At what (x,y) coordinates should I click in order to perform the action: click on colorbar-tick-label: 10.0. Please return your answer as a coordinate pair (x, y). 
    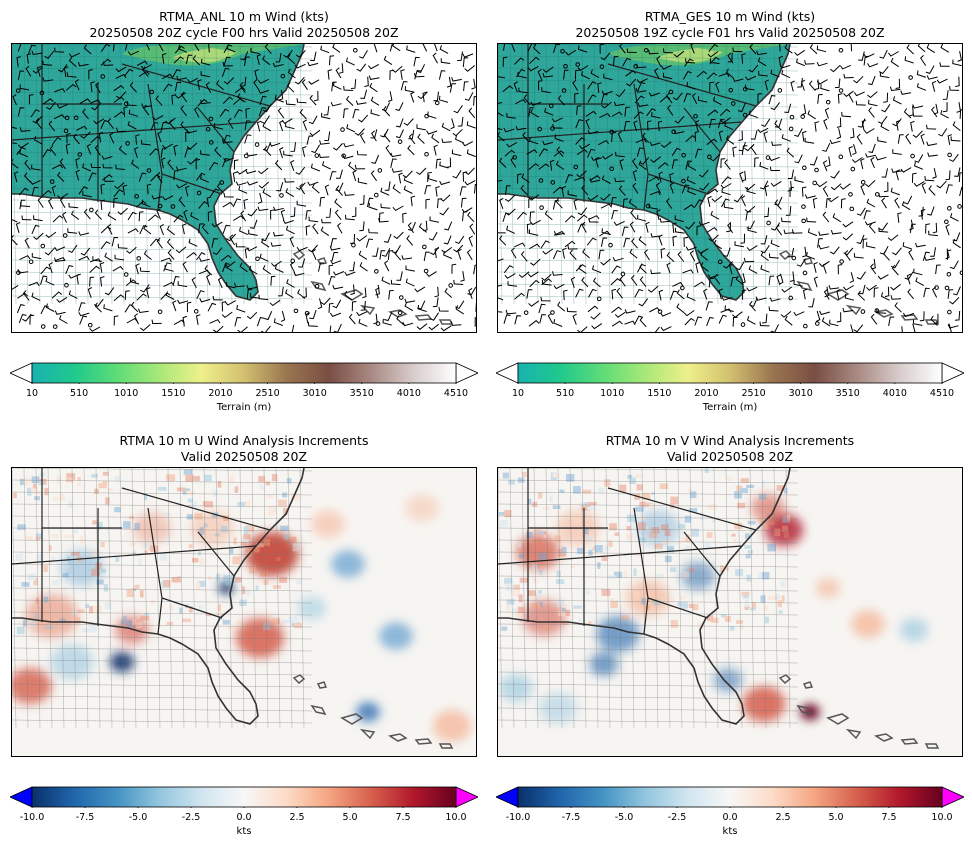
    Looking at the image, I should click on (456, 817).